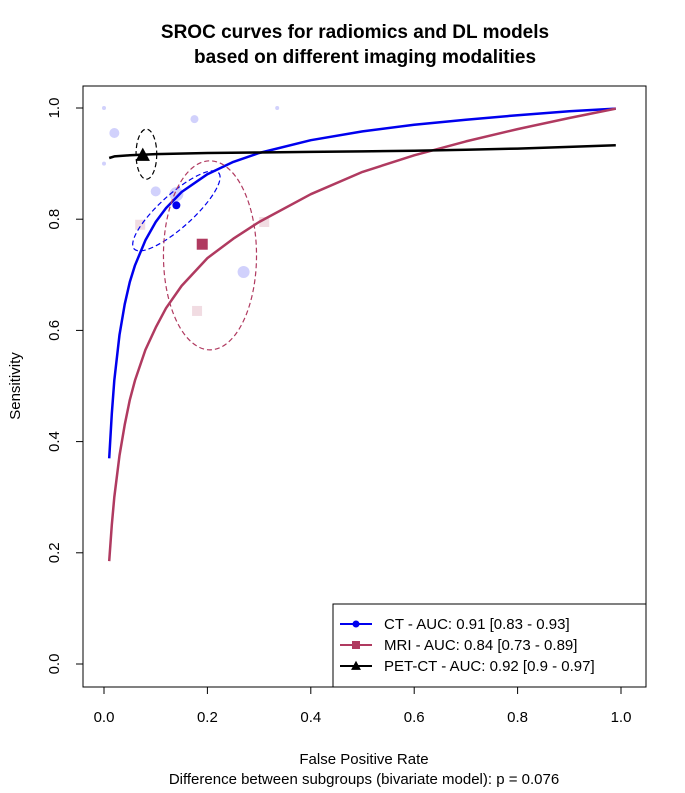 Image resolution: width=685 pixels, height=793 pixels. What do you see at coordinates (176, 211) in the screenshot?
I see `ct-confidence-region` at bounding box center [176, 211].